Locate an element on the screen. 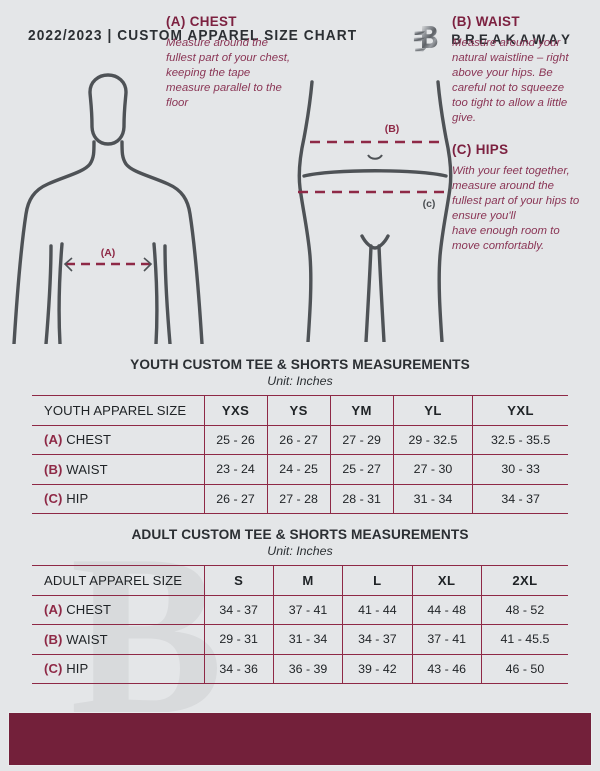  measurement-value-cell: 27 - 29 is located at coordinates (362, 439).